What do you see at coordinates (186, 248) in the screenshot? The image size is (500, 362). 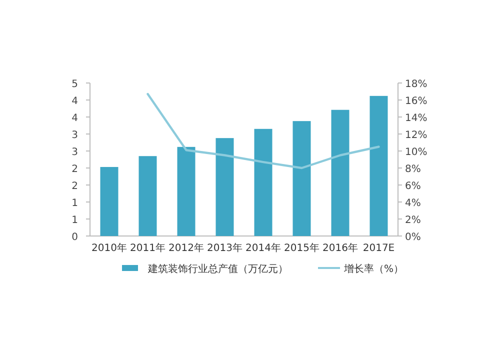 I see `x-tick-label: 2012年` at bounding box center [186, 248].